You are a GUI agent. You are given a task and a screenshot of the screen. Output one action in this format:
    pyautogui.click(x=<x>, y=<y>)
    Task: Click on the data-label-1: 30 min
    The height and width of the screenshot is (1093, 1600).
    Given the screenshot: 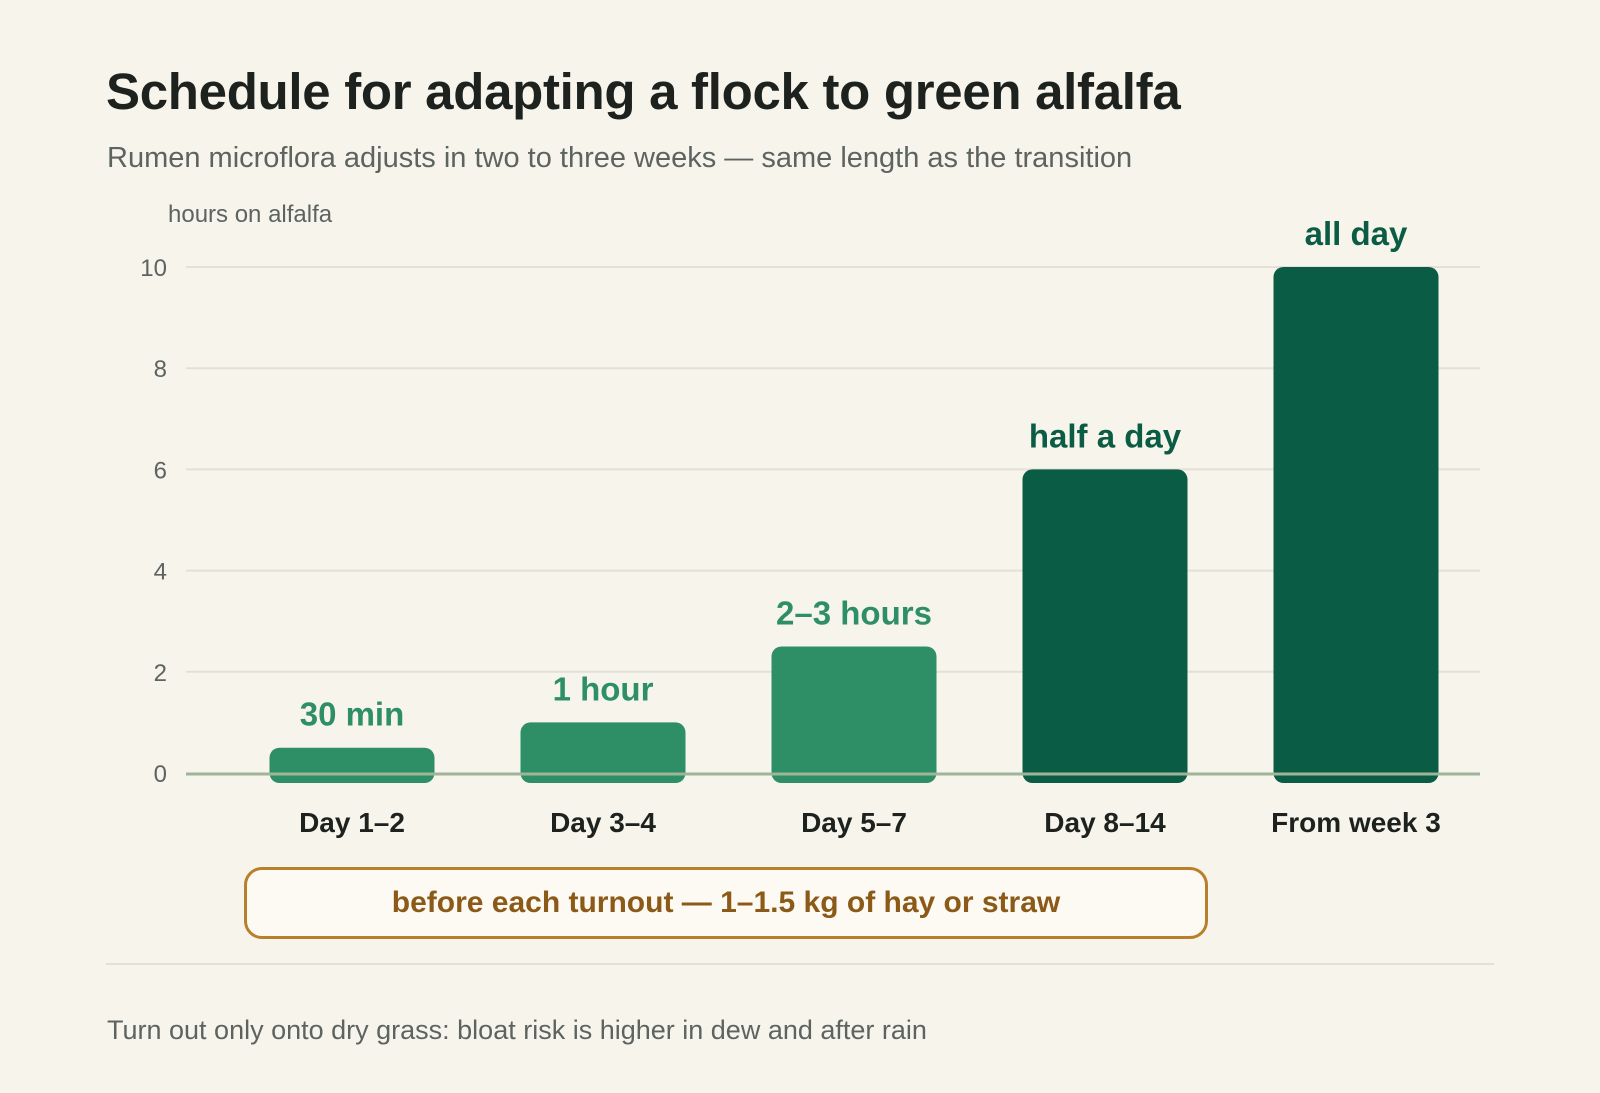 What is the action you would take?
    pyautogui.click(x=352, y=714)
    